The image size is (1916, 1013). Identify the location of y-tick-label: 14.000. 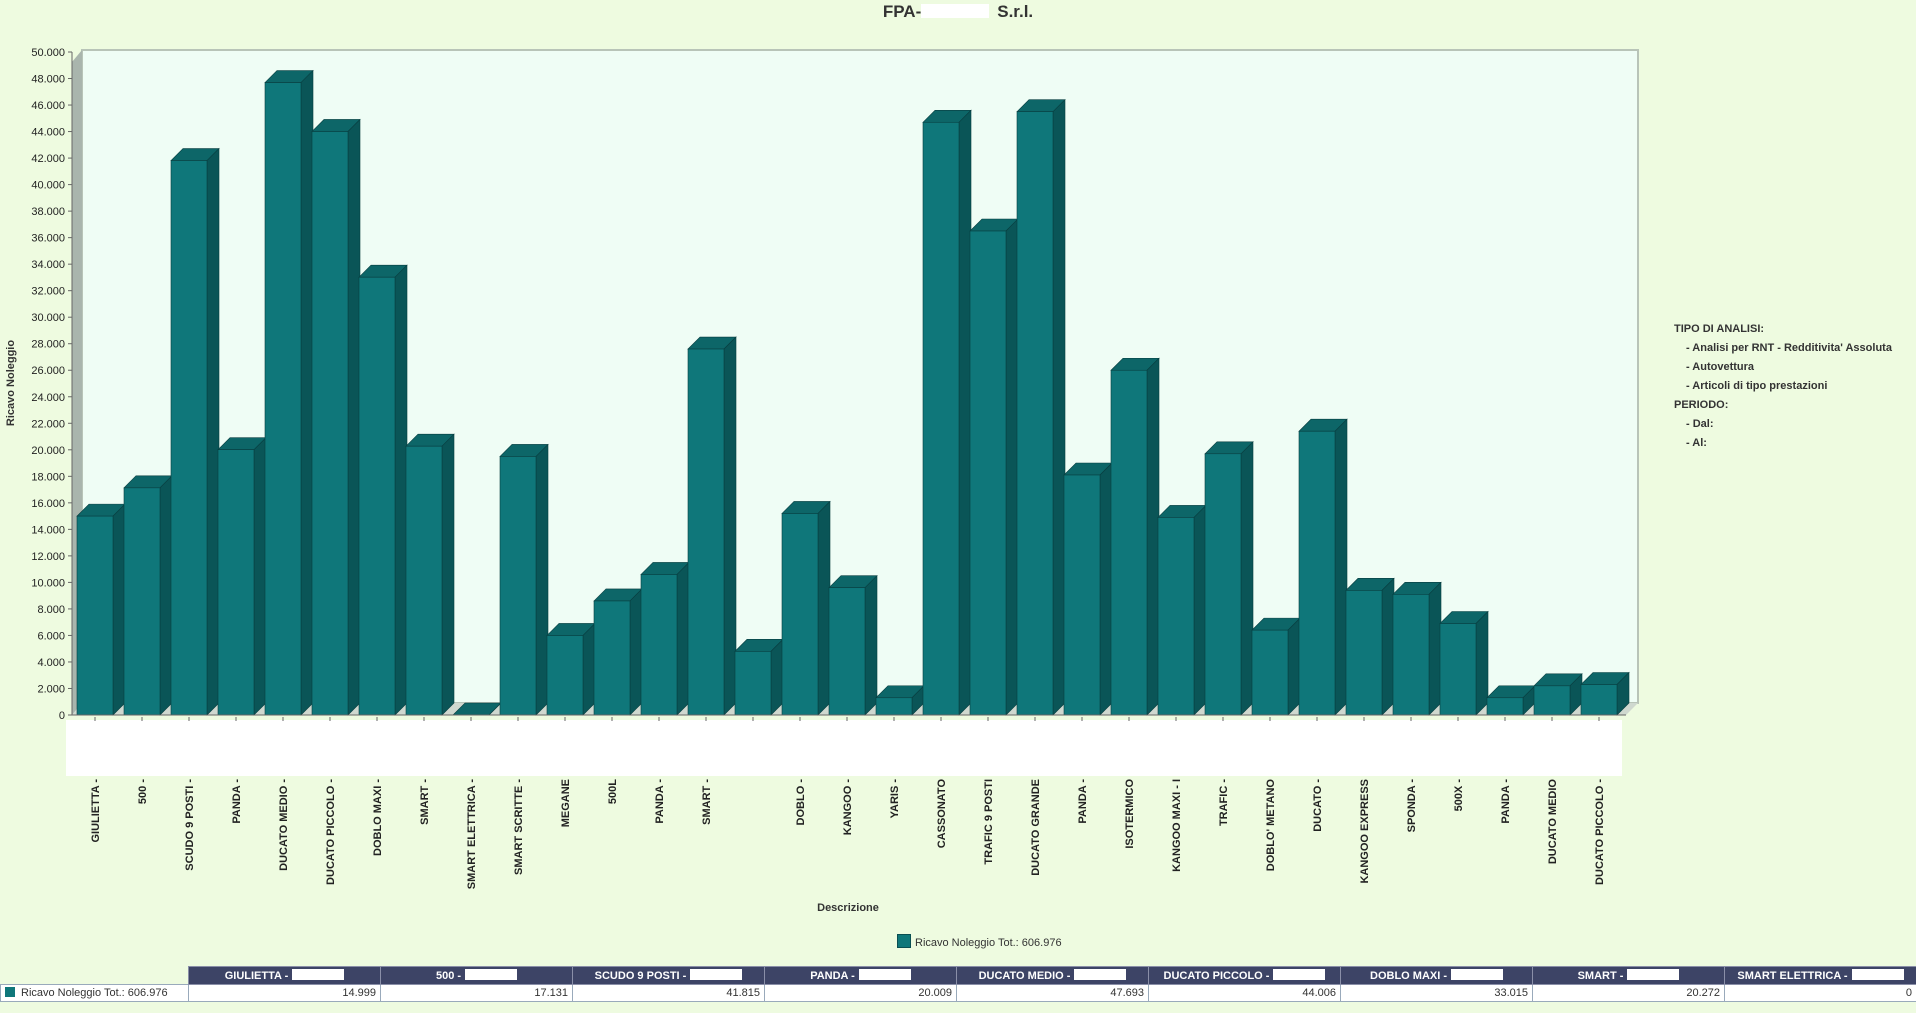
(48, 530).